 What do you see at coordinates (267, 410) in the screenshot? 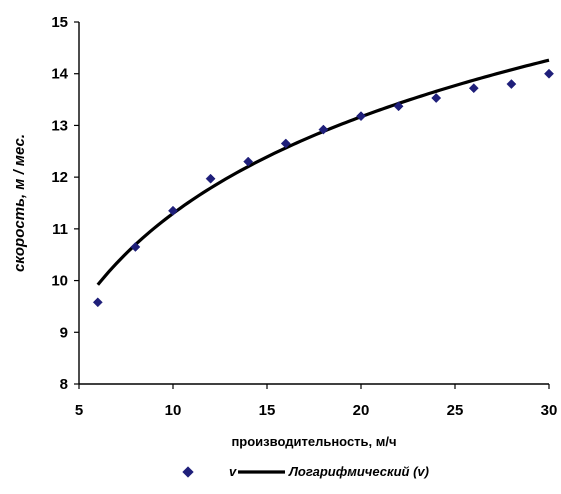
I see `x-tick-label: 15` at bounding box center [267, 410].